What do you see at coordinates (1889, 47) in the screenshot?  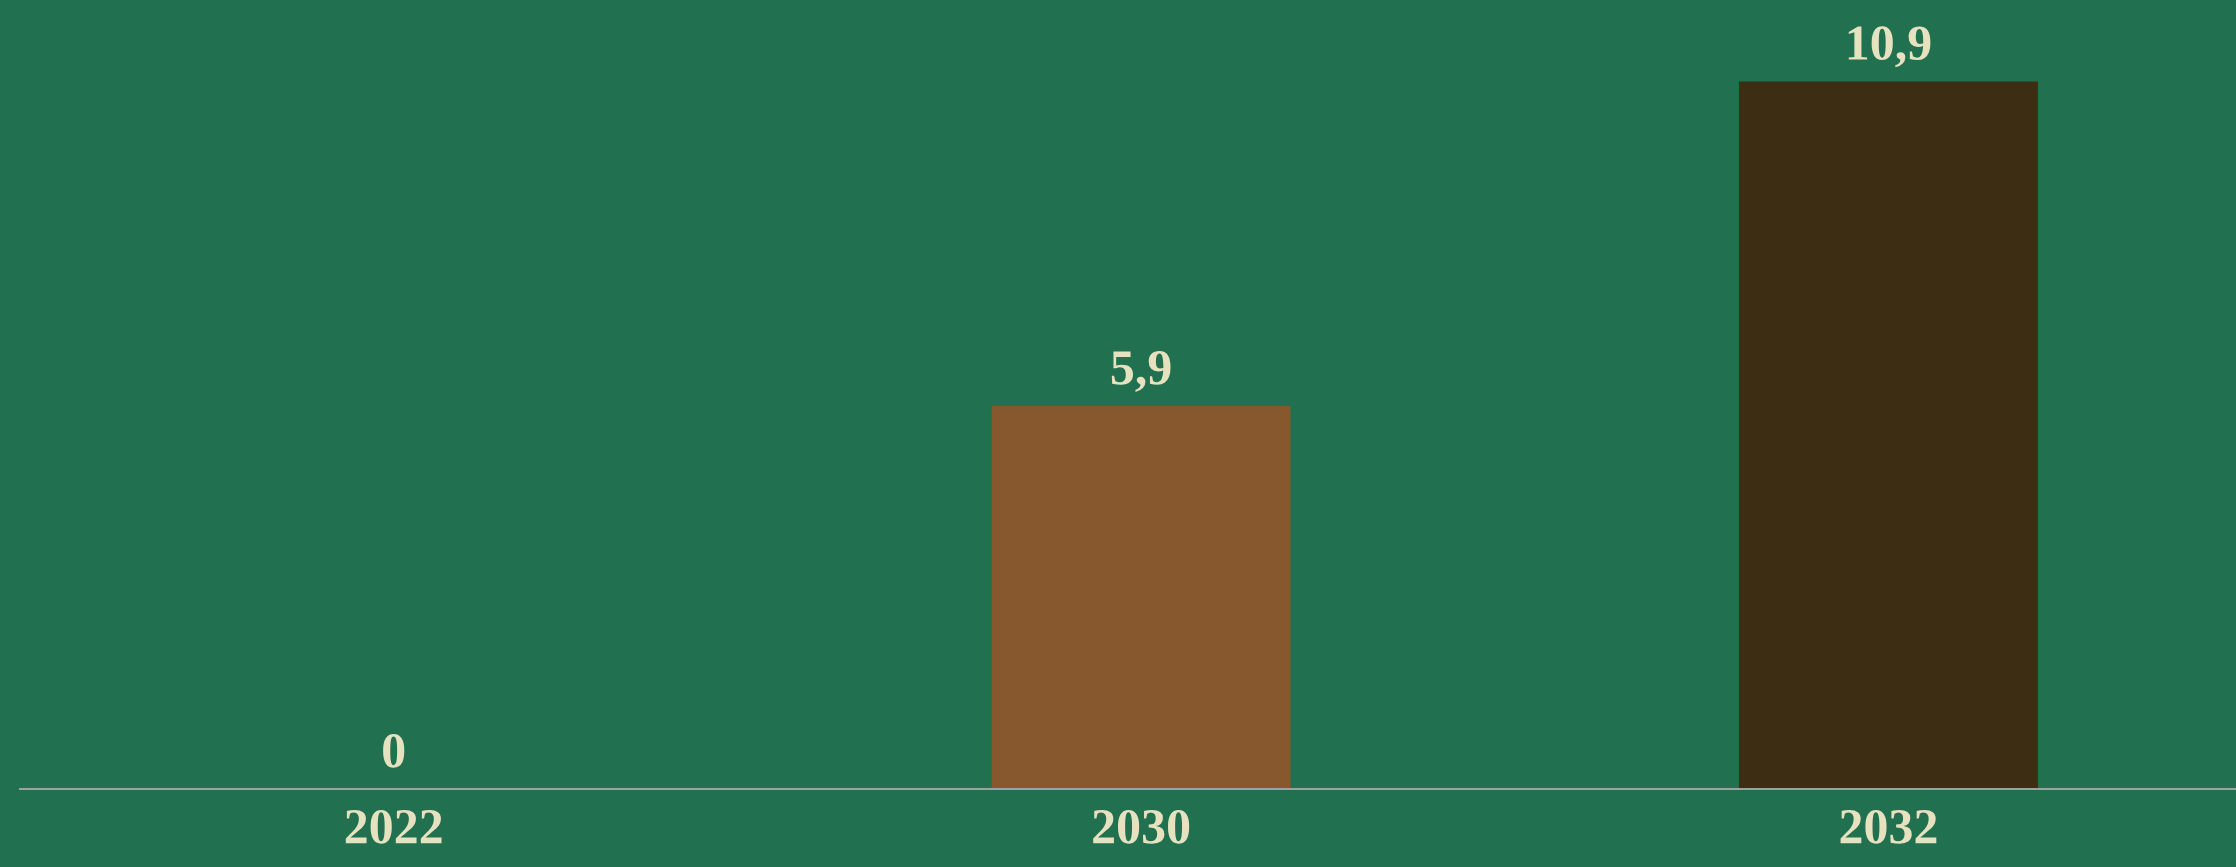 I see `data-label: 10,9` at bounding box center [1889, 47].